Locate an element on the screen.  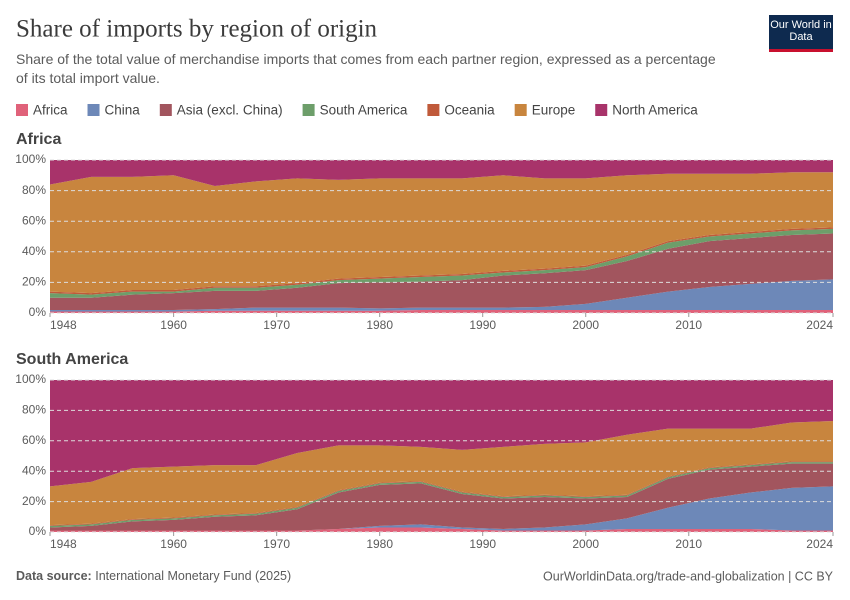
logo: Our World in Data is located at coordinates (801, 31).